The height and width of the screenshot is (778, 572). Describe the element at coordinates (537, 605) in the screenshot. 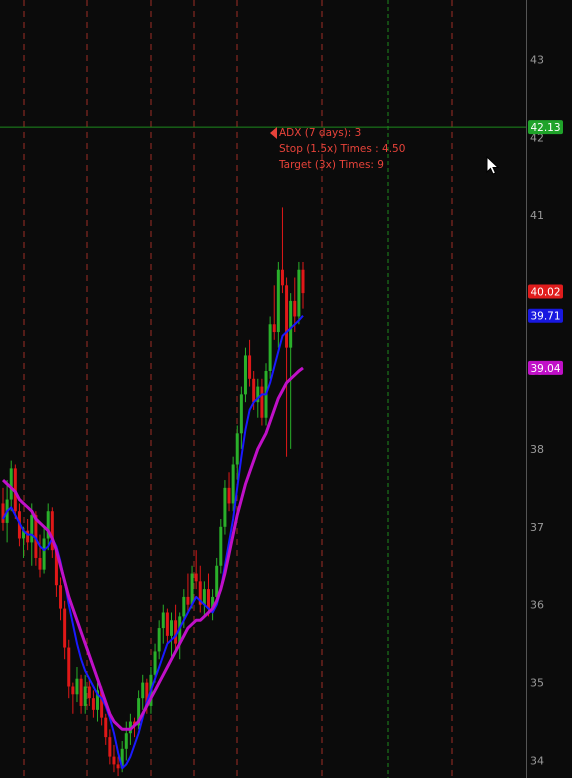

I see `y-tick-label: 36` at that location.